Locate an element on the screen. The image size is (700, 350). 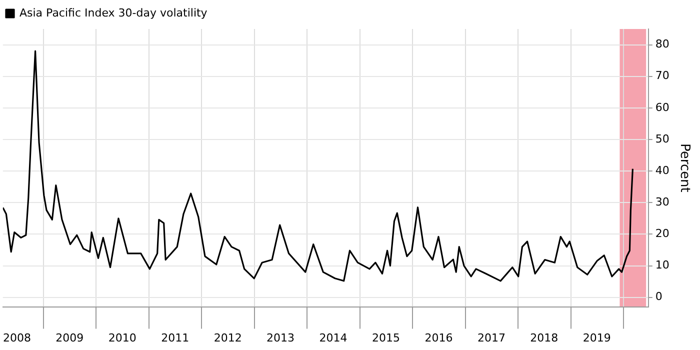
x-tick-label: 2017 is located at coordinates (491, 337).